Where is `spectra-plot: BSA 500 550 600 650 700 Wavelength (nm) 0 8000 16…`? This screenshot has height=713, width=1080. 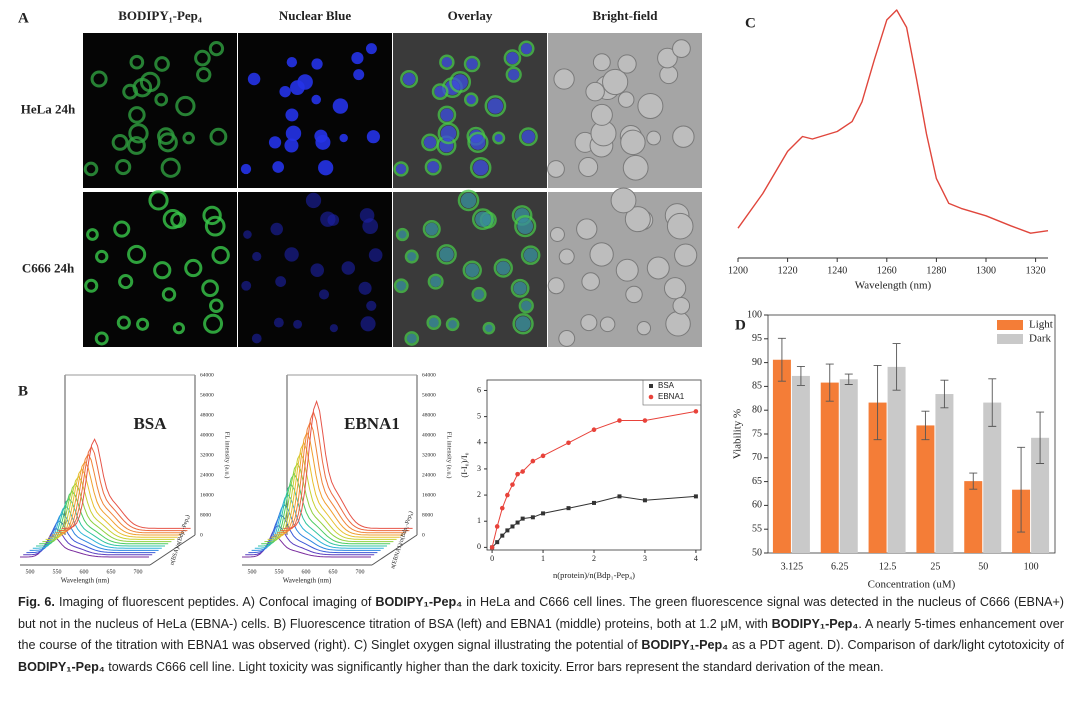
spectra-plot: BSA 500 550 600 650 700 Wavelength (nm) 0 8000 16… is located at coordinates (125, 478).